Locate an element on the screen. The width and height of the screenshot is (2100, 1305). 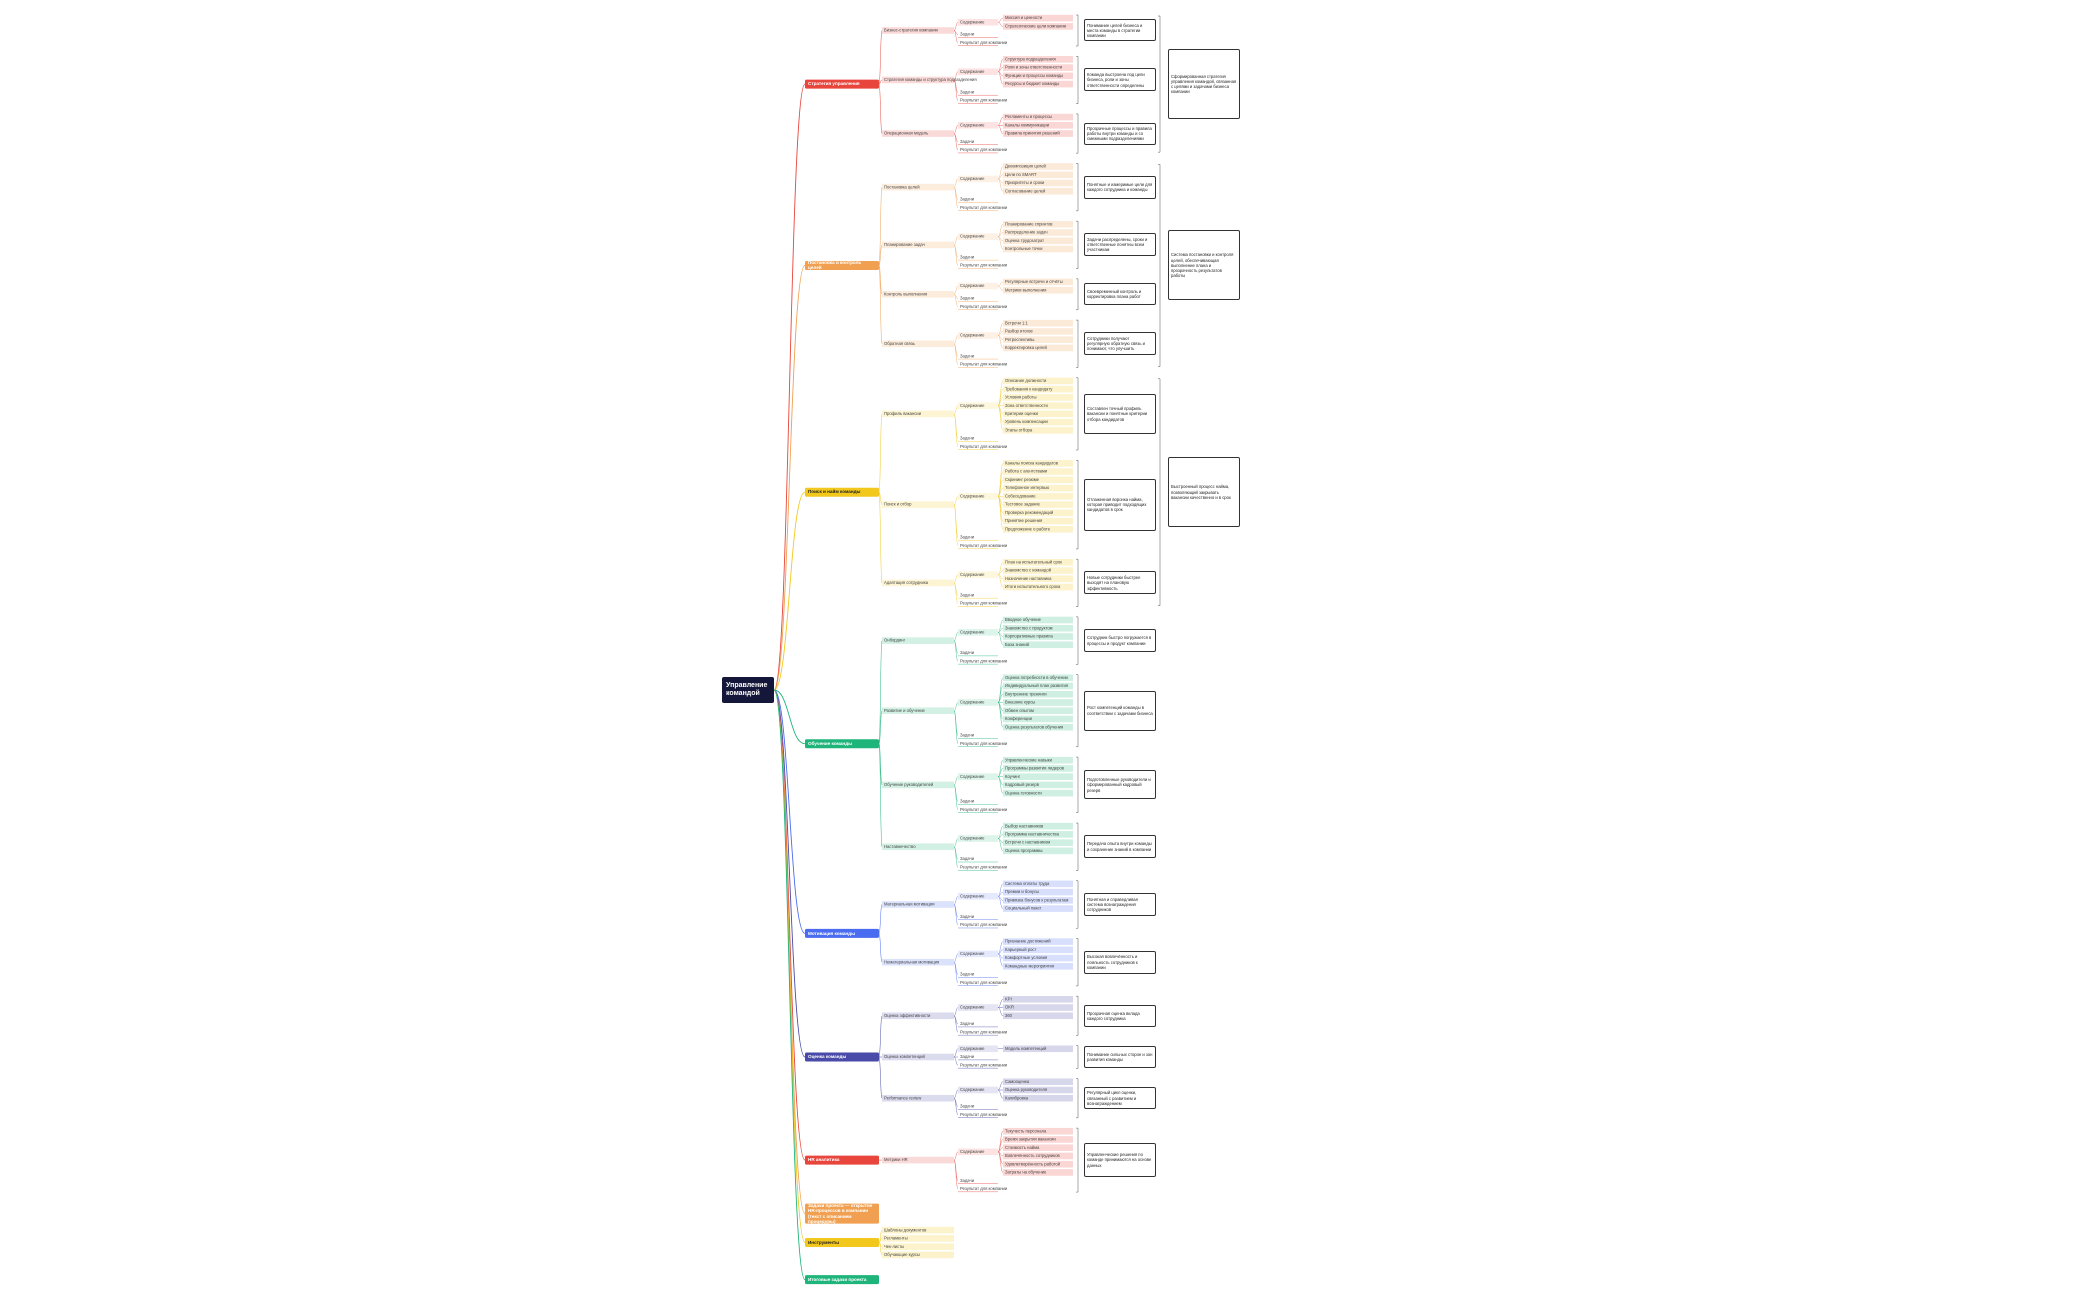
content-item: KPI is located at coordinates (1008, 998).